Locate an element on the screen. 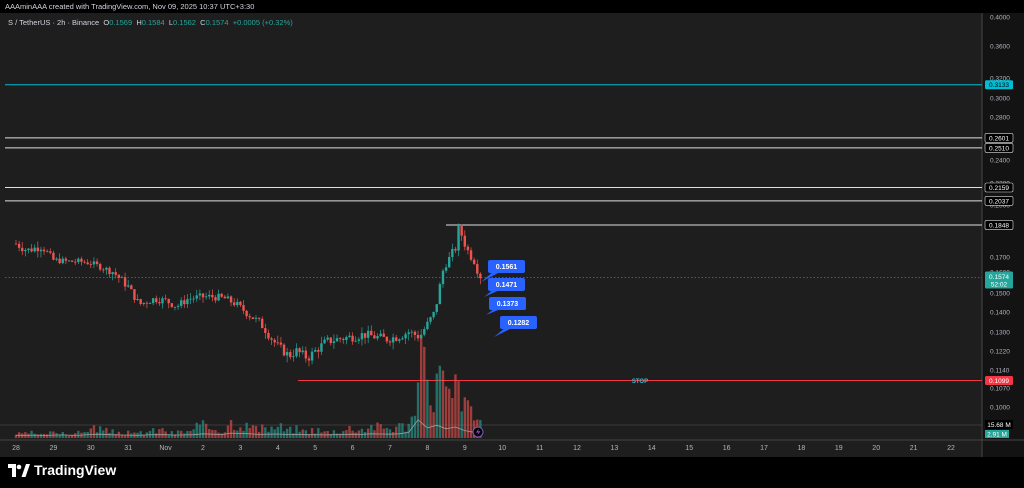  level-price-label: 0.1848 is located at coordinates (999, 225).